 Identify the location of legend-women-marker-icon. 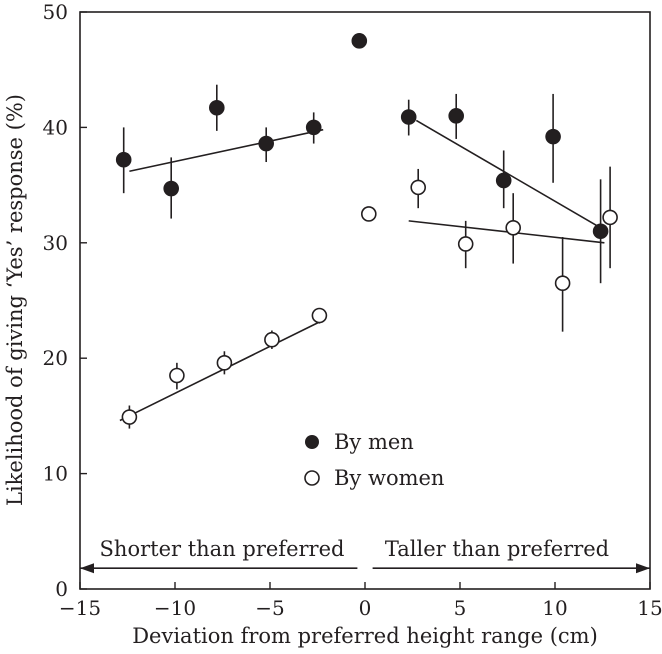
(312, 478).